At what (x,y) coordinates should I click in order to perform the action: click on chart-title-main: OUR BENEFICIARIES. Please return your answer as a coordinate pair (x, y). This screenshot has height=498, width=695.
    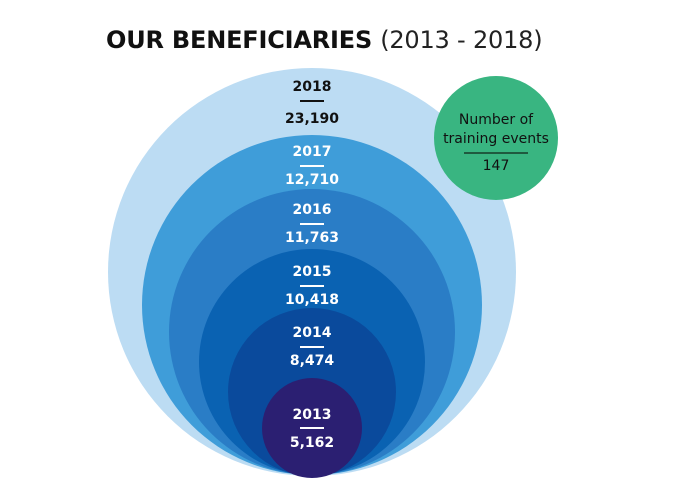
    Looking at the image, I should click on (239, 40).